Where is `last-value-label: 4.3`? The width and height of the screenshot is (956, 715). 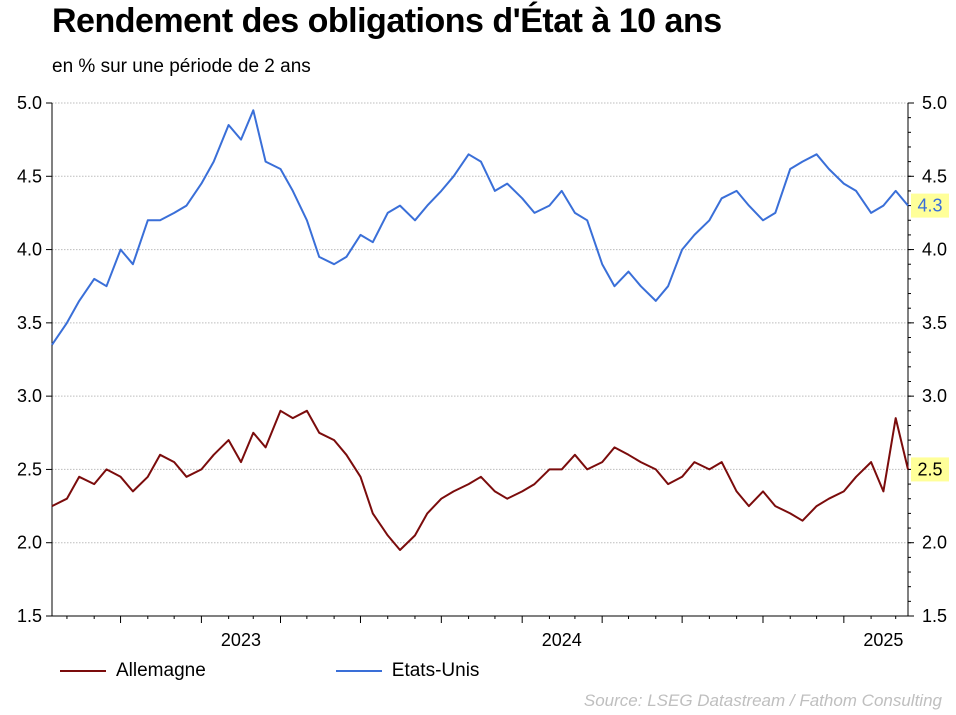 last-value-label: 4.3 is located at coordinates (929, 206).